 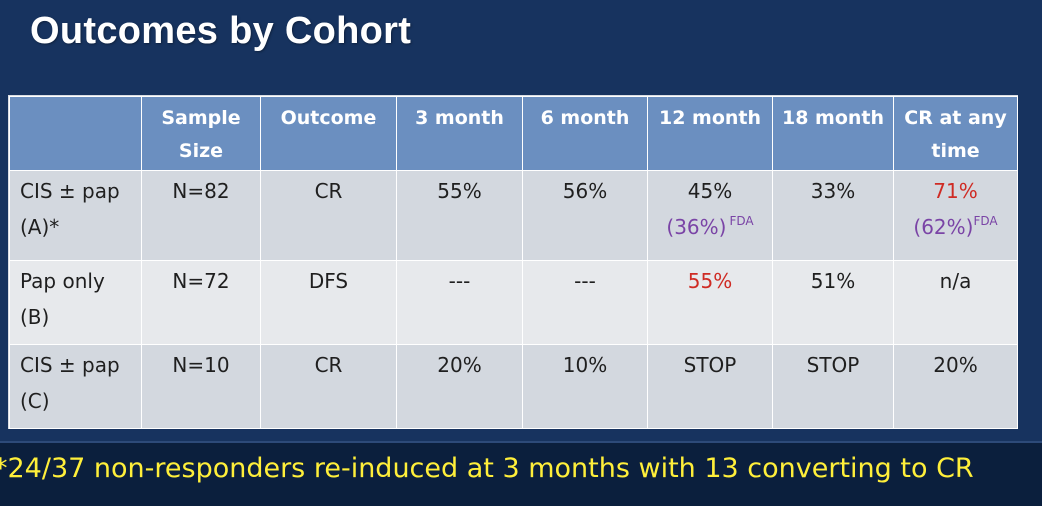 I want to click on cell-12-month: 45% (36%) FDA, so click(x=710, y=215).